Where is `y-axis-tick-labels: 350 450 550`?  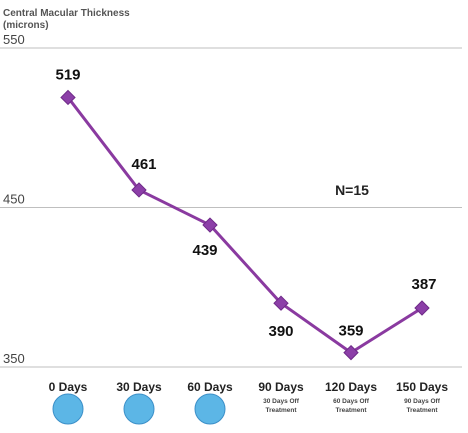
y-axis-tick-labels: 350 450 550 is located at coordinates (14, 199).